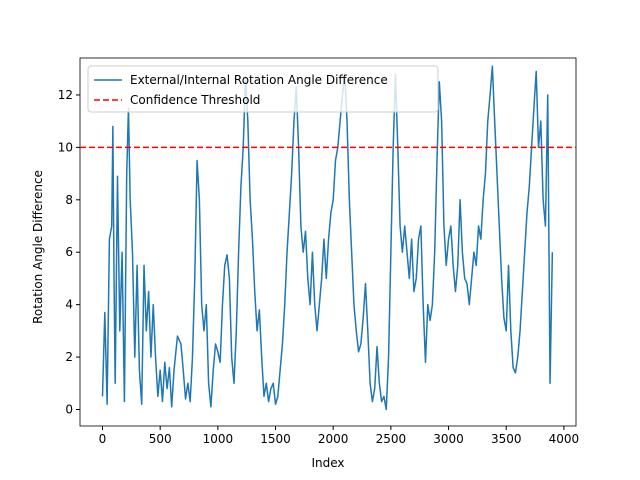 The image size is (640, 480). I want to click on x-tick-label: 1500, so click(275, 439).